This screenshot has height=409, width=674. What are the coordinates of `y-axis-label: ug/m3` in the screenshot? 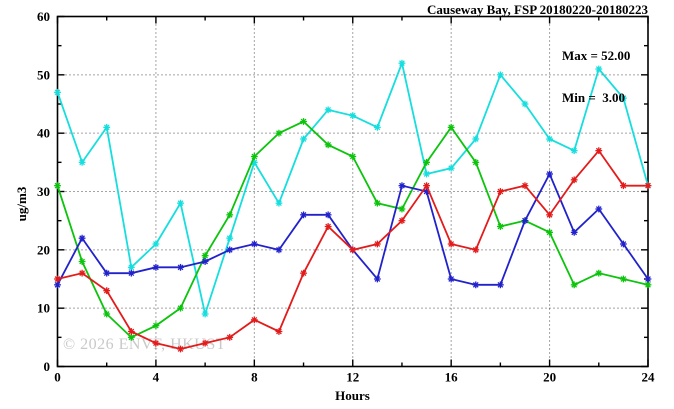 It's located at (21, 204).